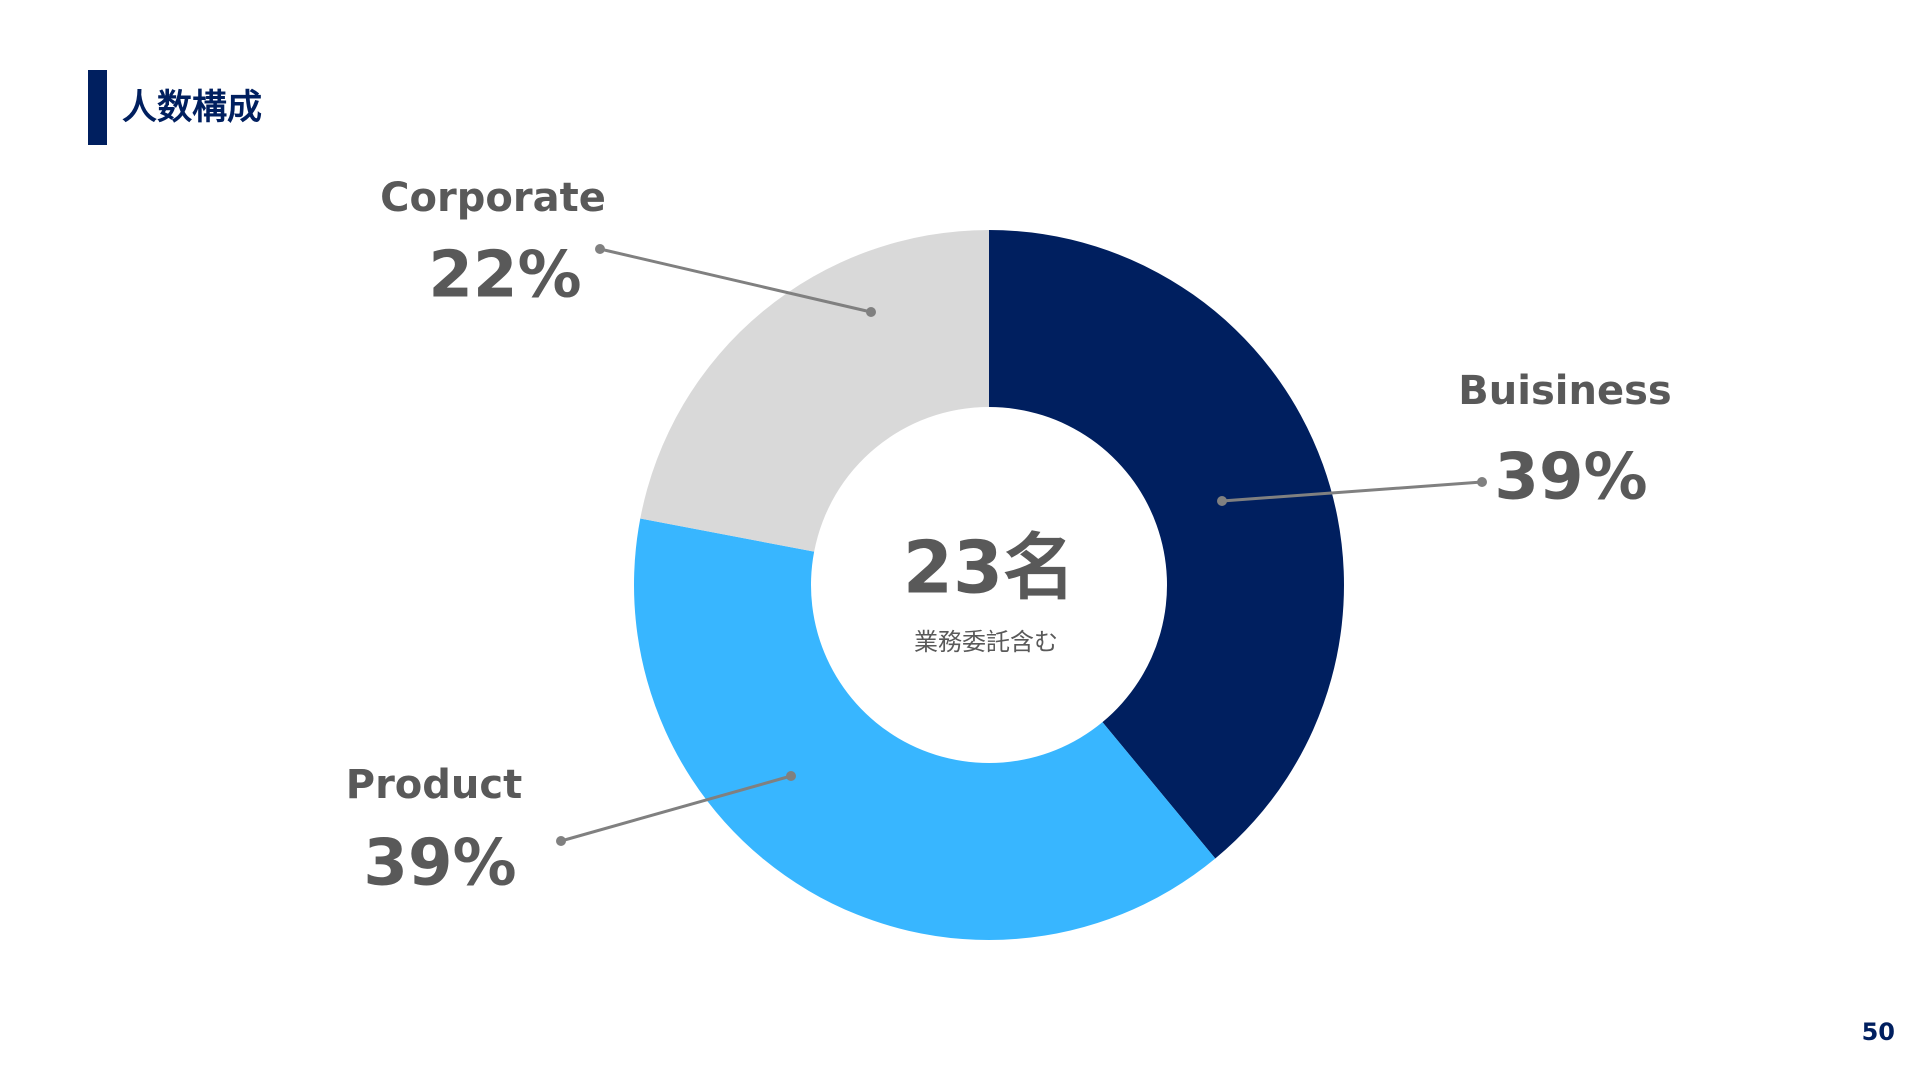 Image resolution: width=1920 pixels, height=1080 pixels. What do you see at coordinates (1878, 1032) in the screenshot?
I see `page-number: 50` at bounding box center [1878, 1032].